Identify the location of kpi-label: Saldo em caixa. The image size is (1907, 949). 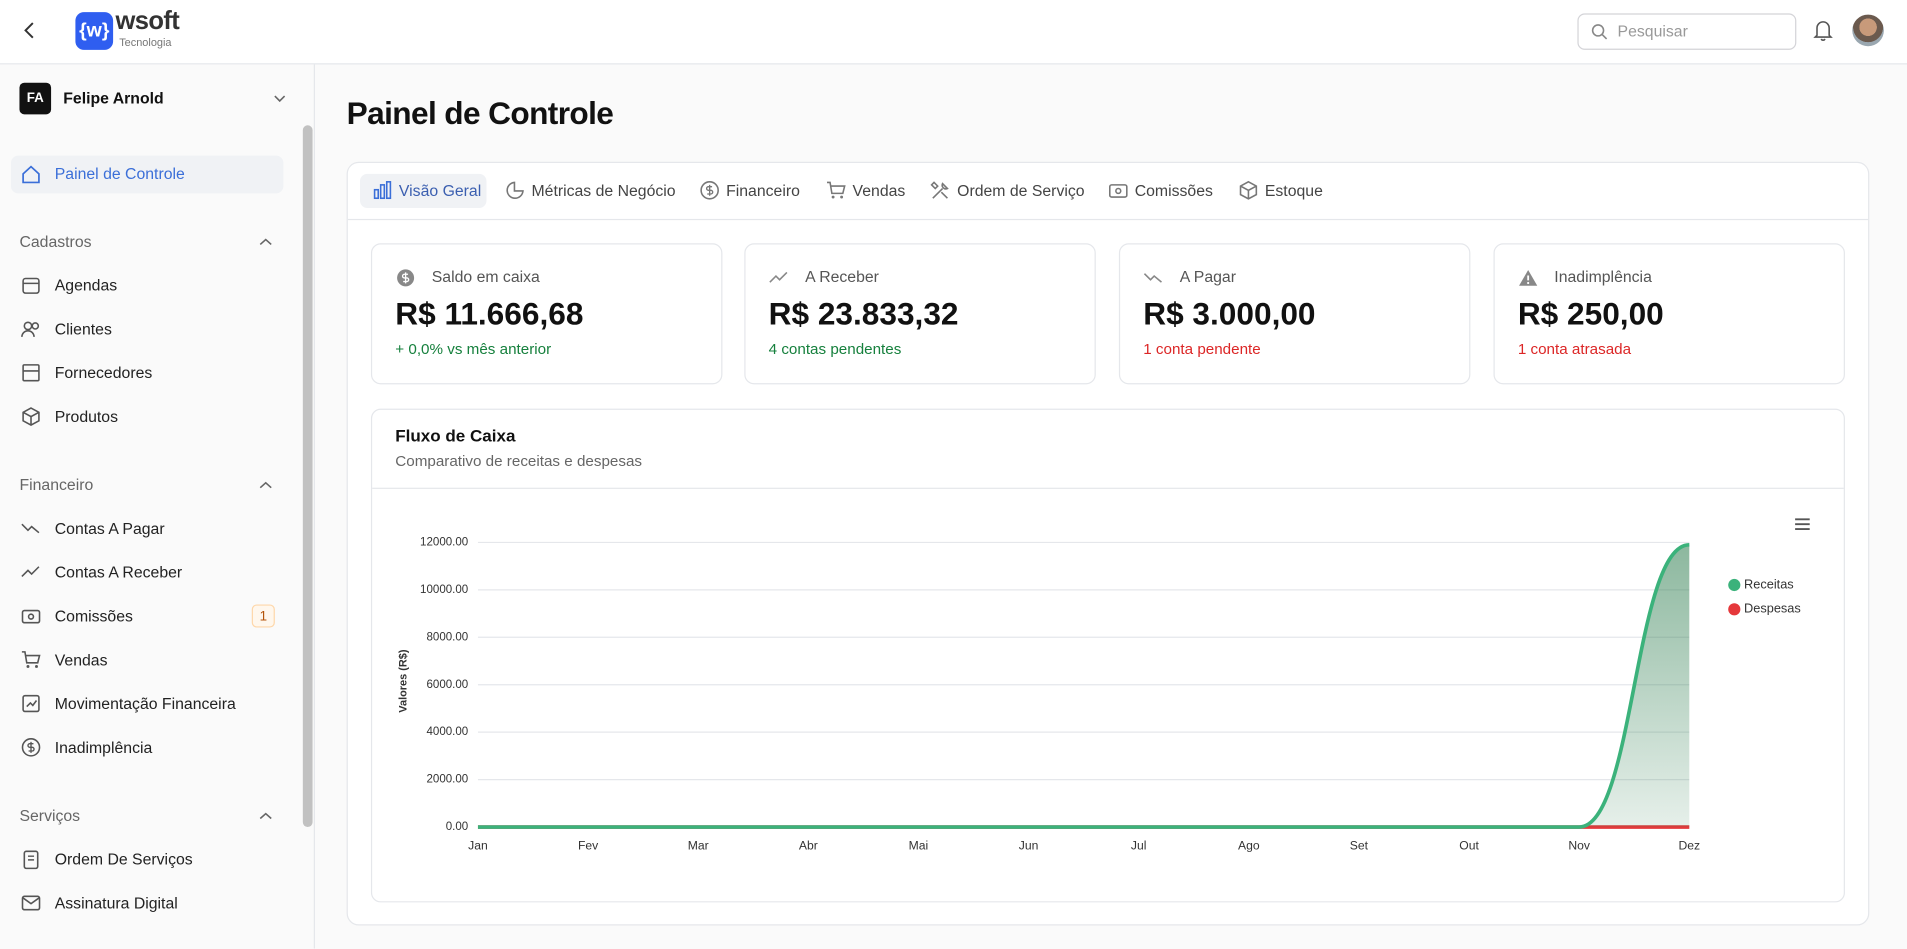
(485, 276).